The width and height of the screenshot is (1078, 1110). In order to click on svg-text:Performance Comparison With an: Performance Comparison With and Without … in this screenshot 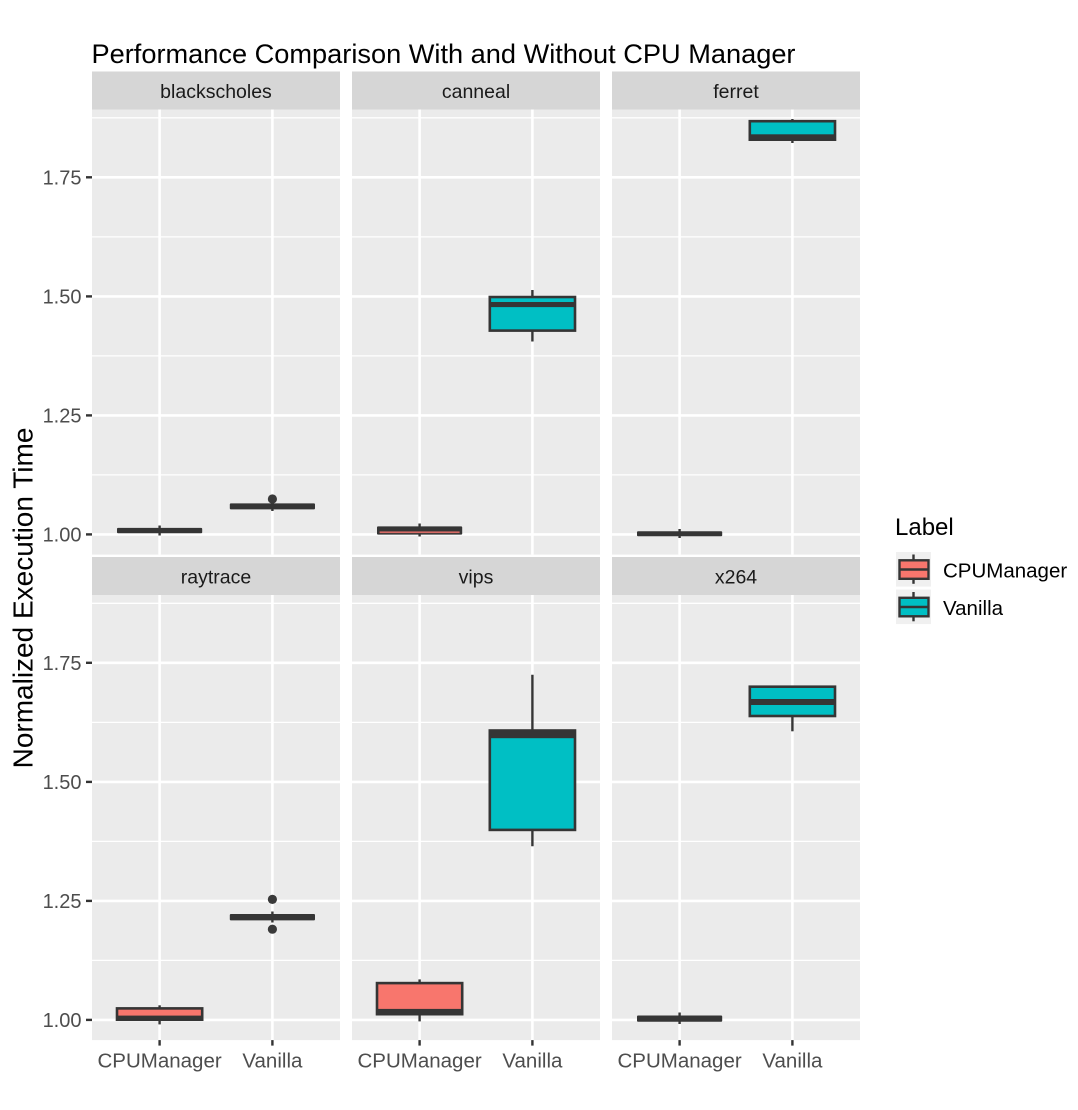, I will do `click(444, 54)`.